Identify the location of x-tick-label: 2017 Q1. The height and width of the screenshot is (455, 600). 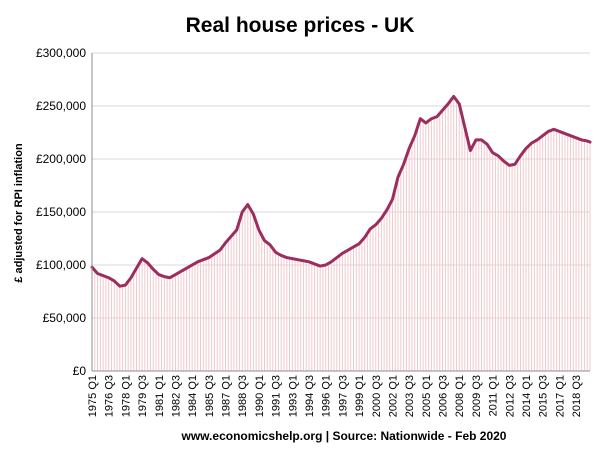
(560, 396).